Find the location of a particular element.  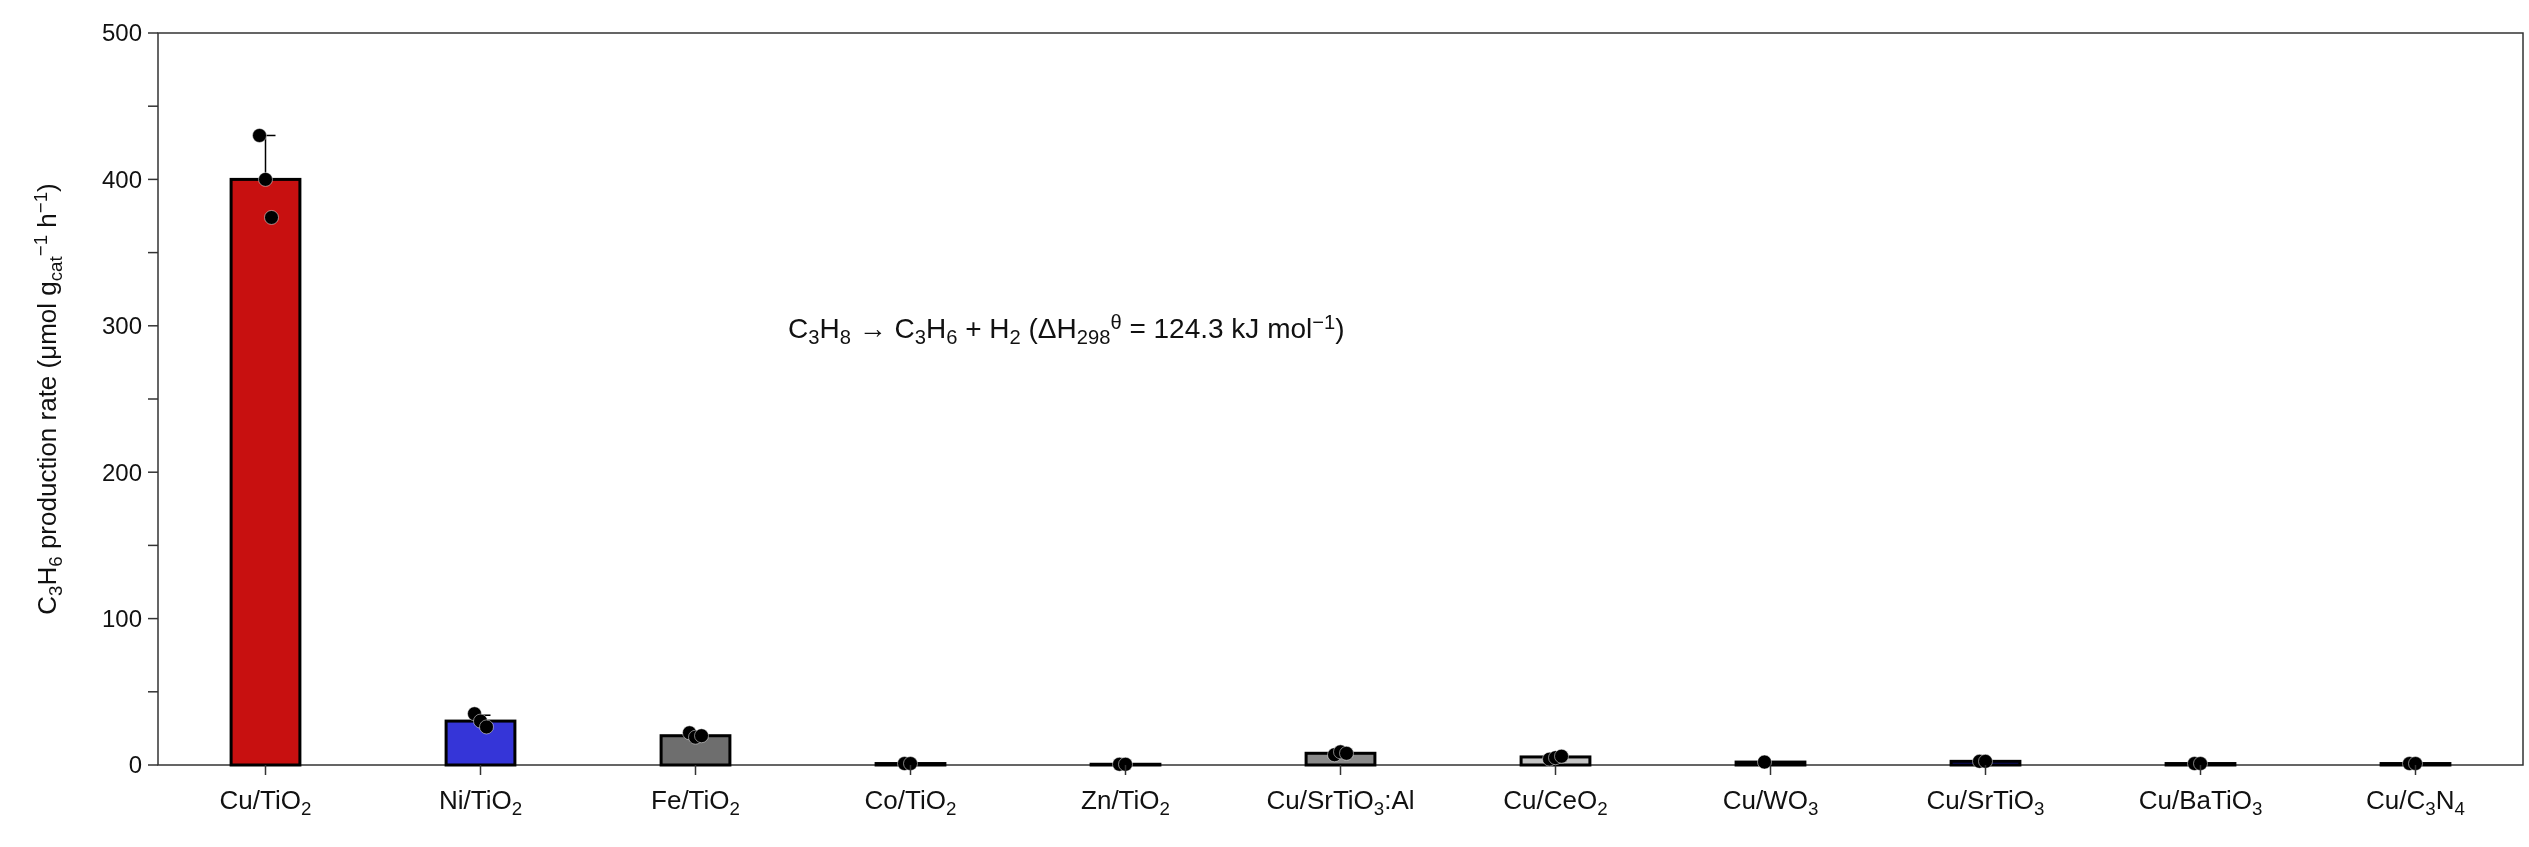

y-tick-label: 0 is located at coordinates (135, 765).